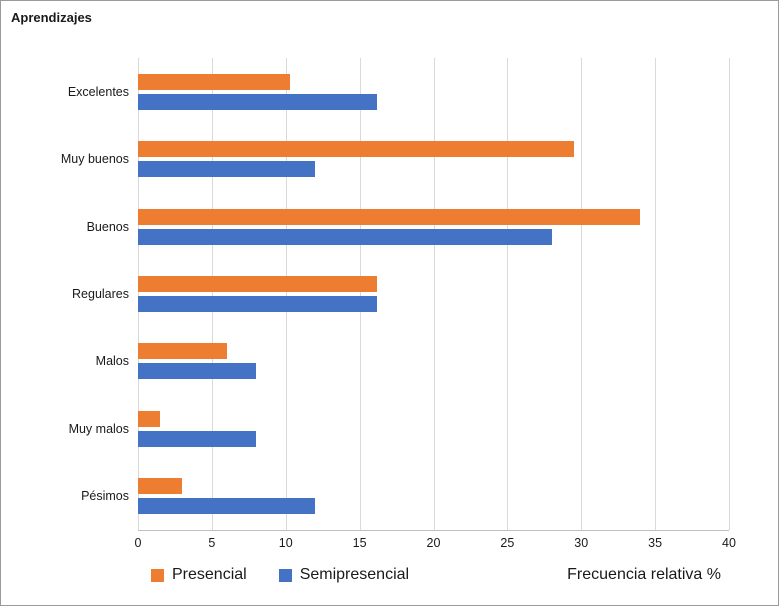 Image resolution: width=779 pixels, height=606 pixels. I want to click on x-axis: 0 5 10 15 20 25 30 35 40, so click(435, 542).